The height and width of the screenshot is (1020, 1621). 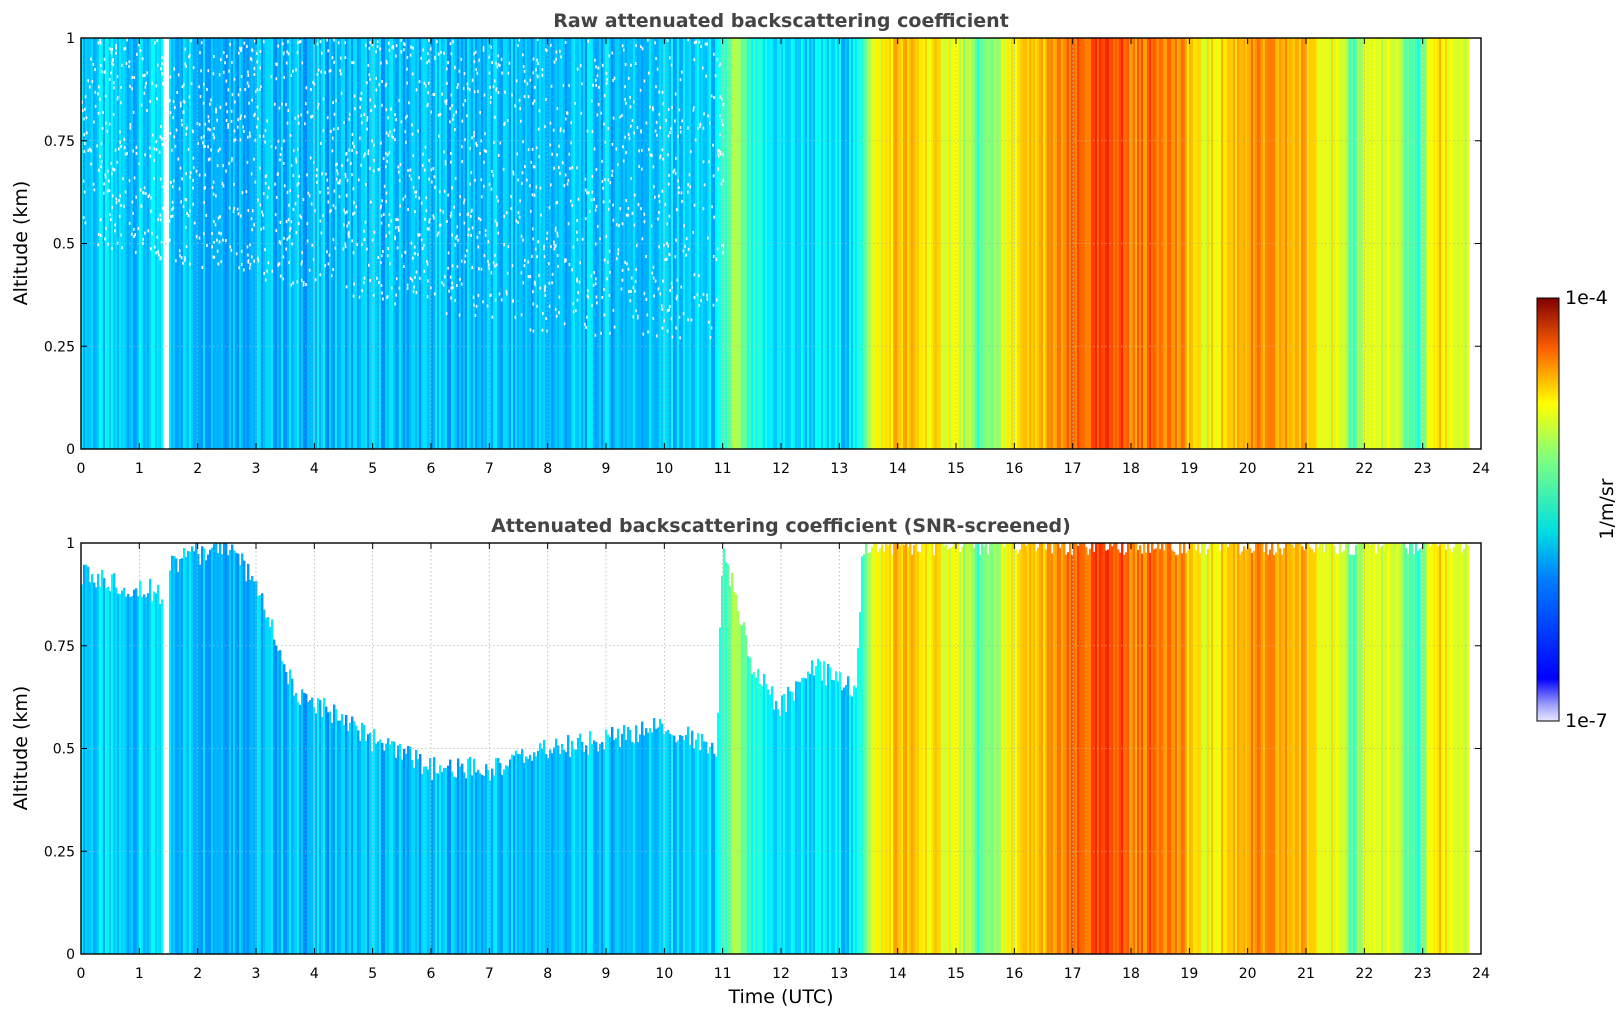 What do you see at coordinates (21, 243) in the screenshot?
I see `raw-y-axis-label: Altitude (km)` at bounding box center [21, 243].